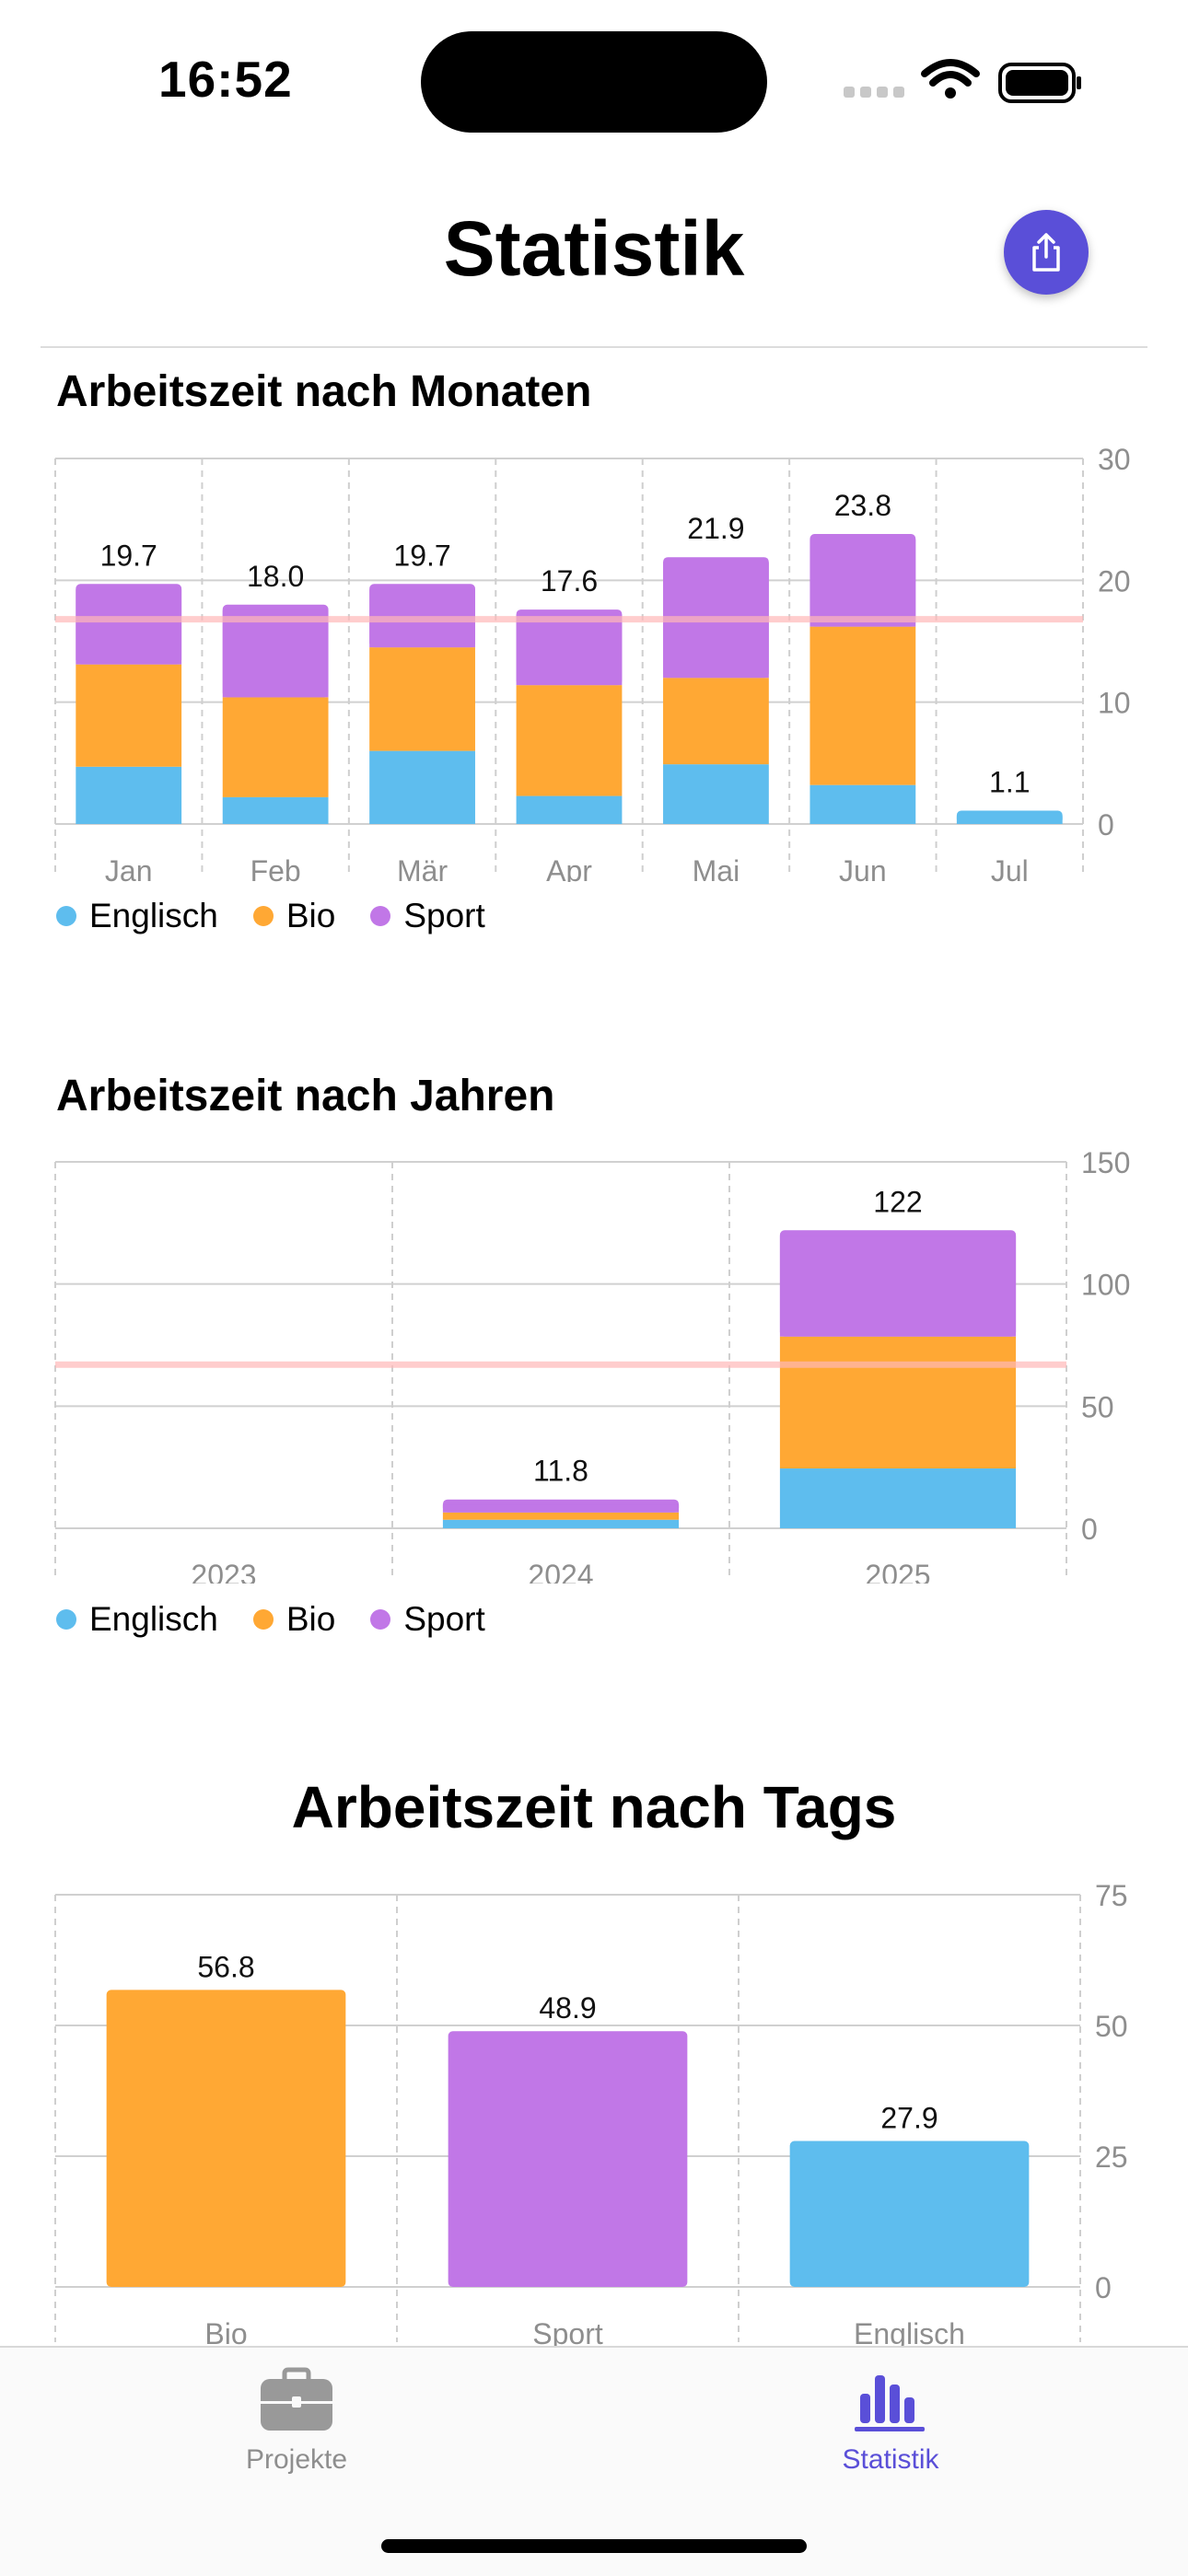 This screenshot has width=1188, height=2576. Describe the element at coordinates (225, 79) in the screenshot. I see `status-time: 16:52` at that location.